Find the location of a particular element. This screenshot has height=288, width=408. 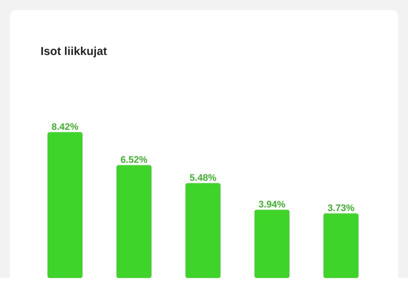

data-label: 8.42% is located at coordinates (65, 126).